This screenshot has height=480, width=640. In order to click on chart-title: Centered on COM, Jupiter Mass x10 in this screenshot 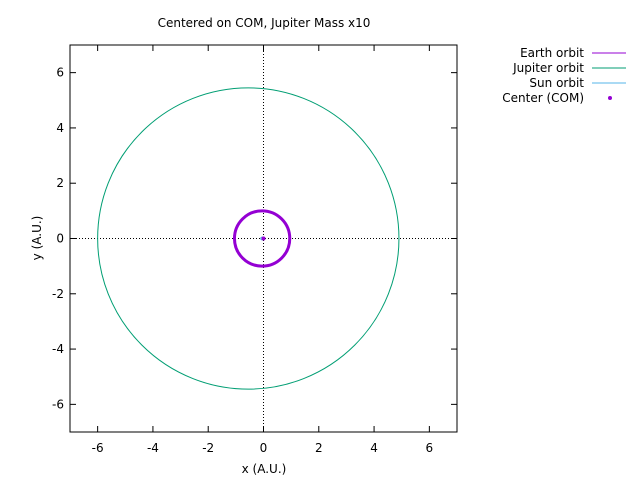, I will do `click(264, 23)`.